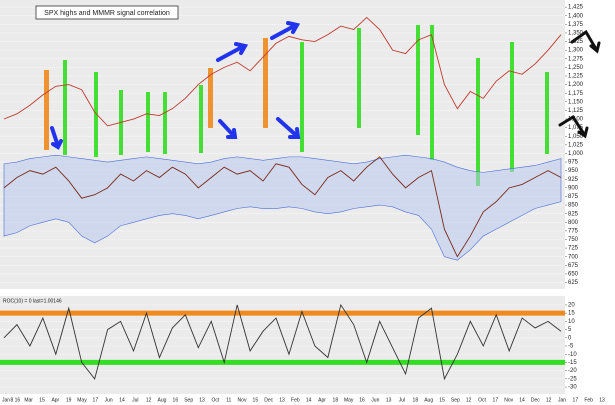  I want to click on y-tick-label: -30, so click(572, 388).